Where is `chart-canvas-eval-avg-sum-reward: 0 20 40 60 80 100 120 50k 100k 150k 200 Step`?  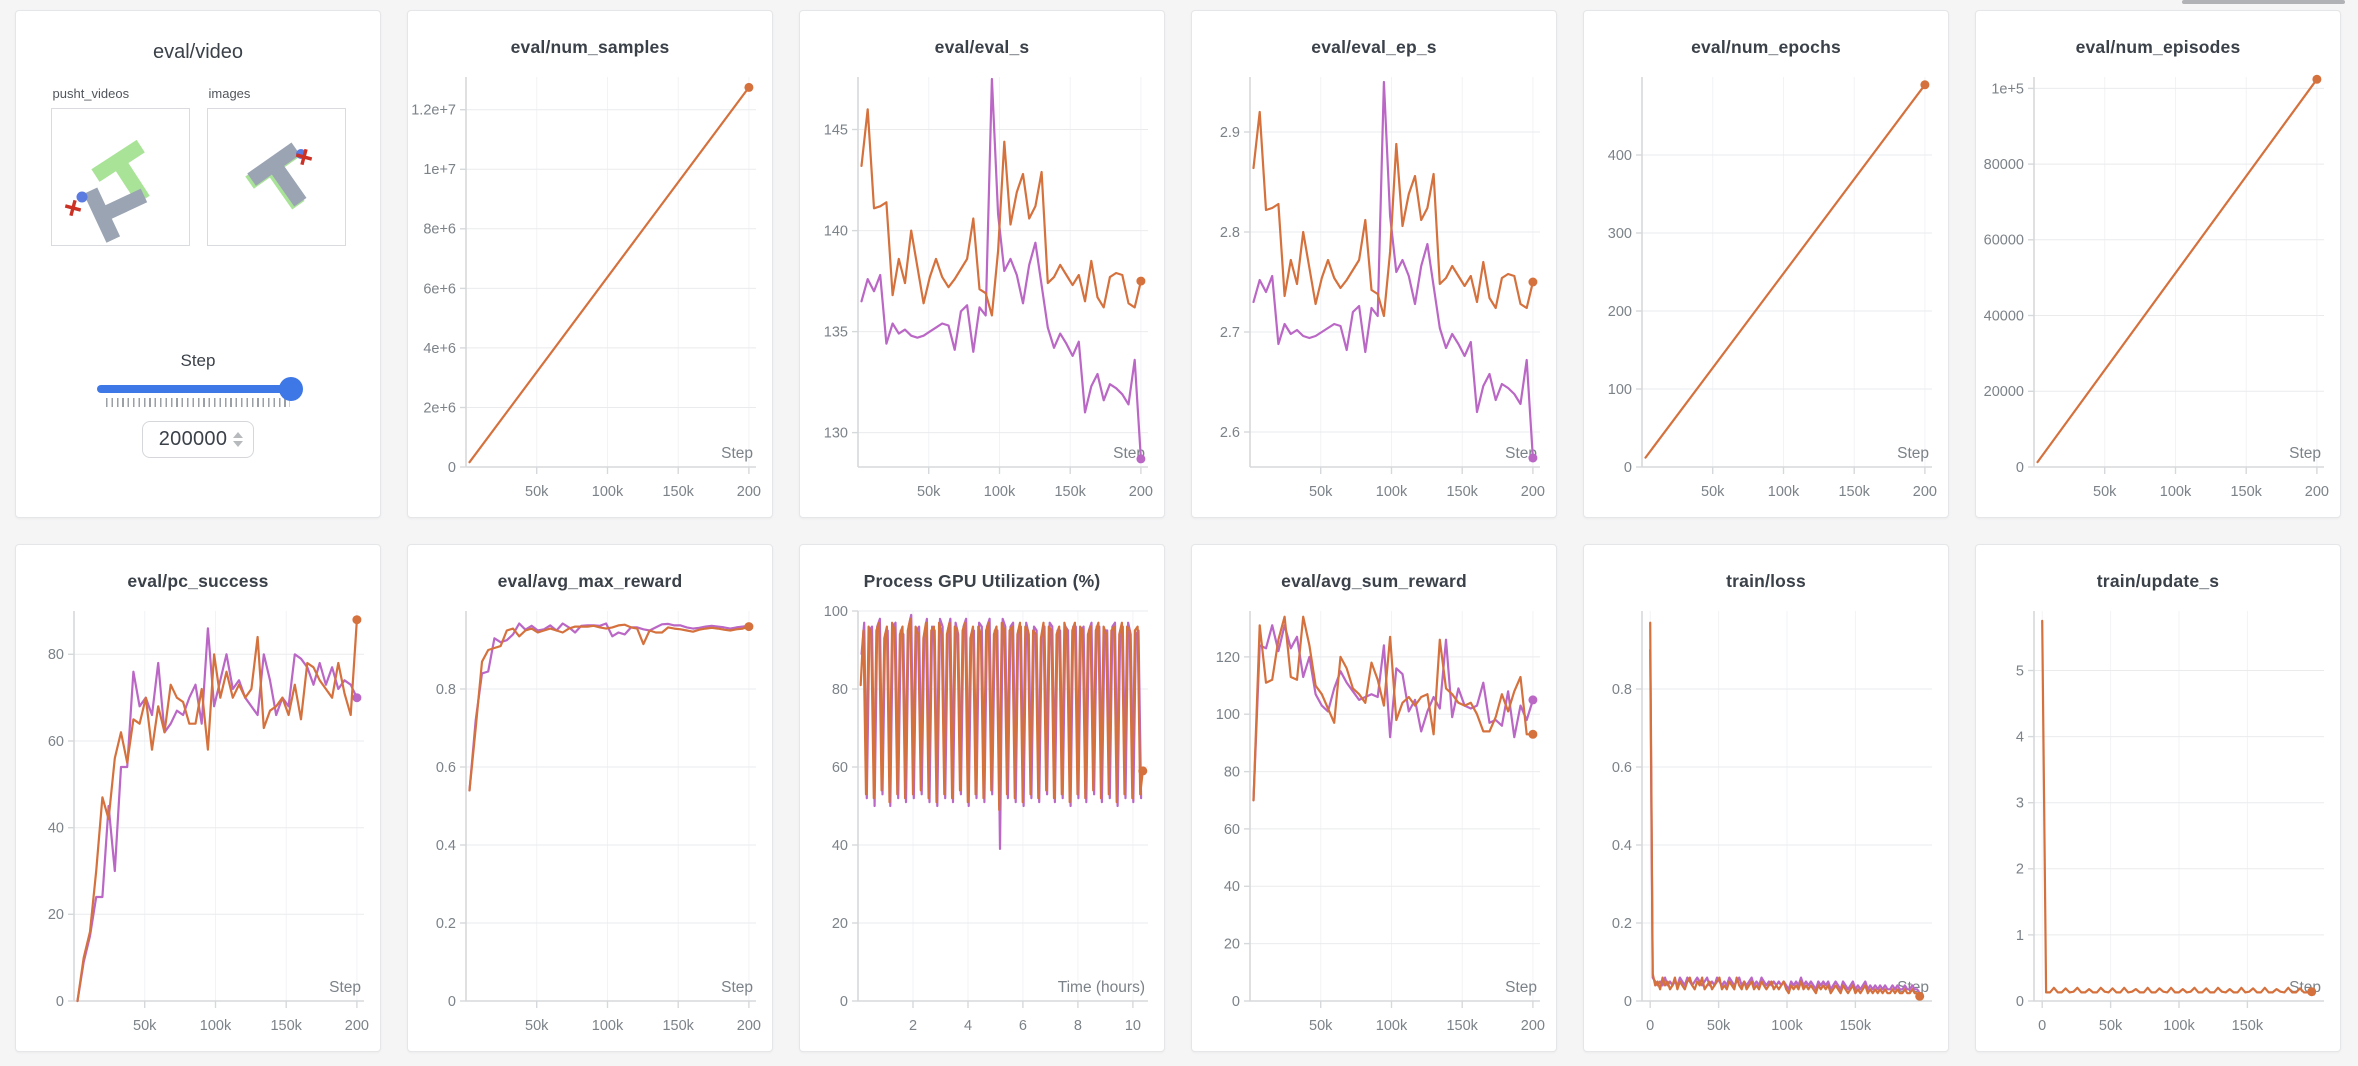 chart-canvas-eval-avg-sum-reward: 0 20 40 60 80 100 120 50k 100k 150k 200 Step is located at coordinates (1374, 826).